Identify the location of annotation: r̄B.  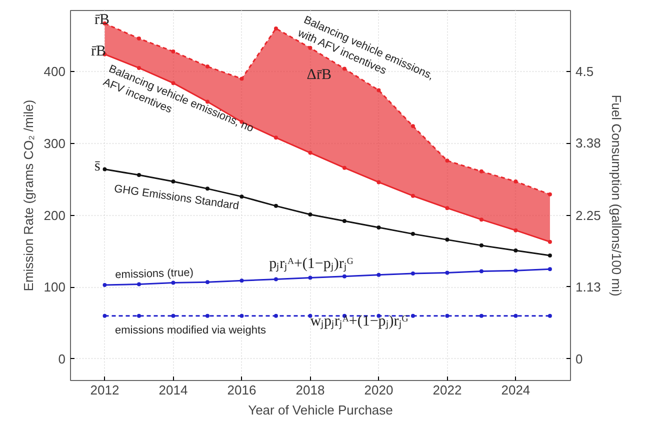
(102, 20).